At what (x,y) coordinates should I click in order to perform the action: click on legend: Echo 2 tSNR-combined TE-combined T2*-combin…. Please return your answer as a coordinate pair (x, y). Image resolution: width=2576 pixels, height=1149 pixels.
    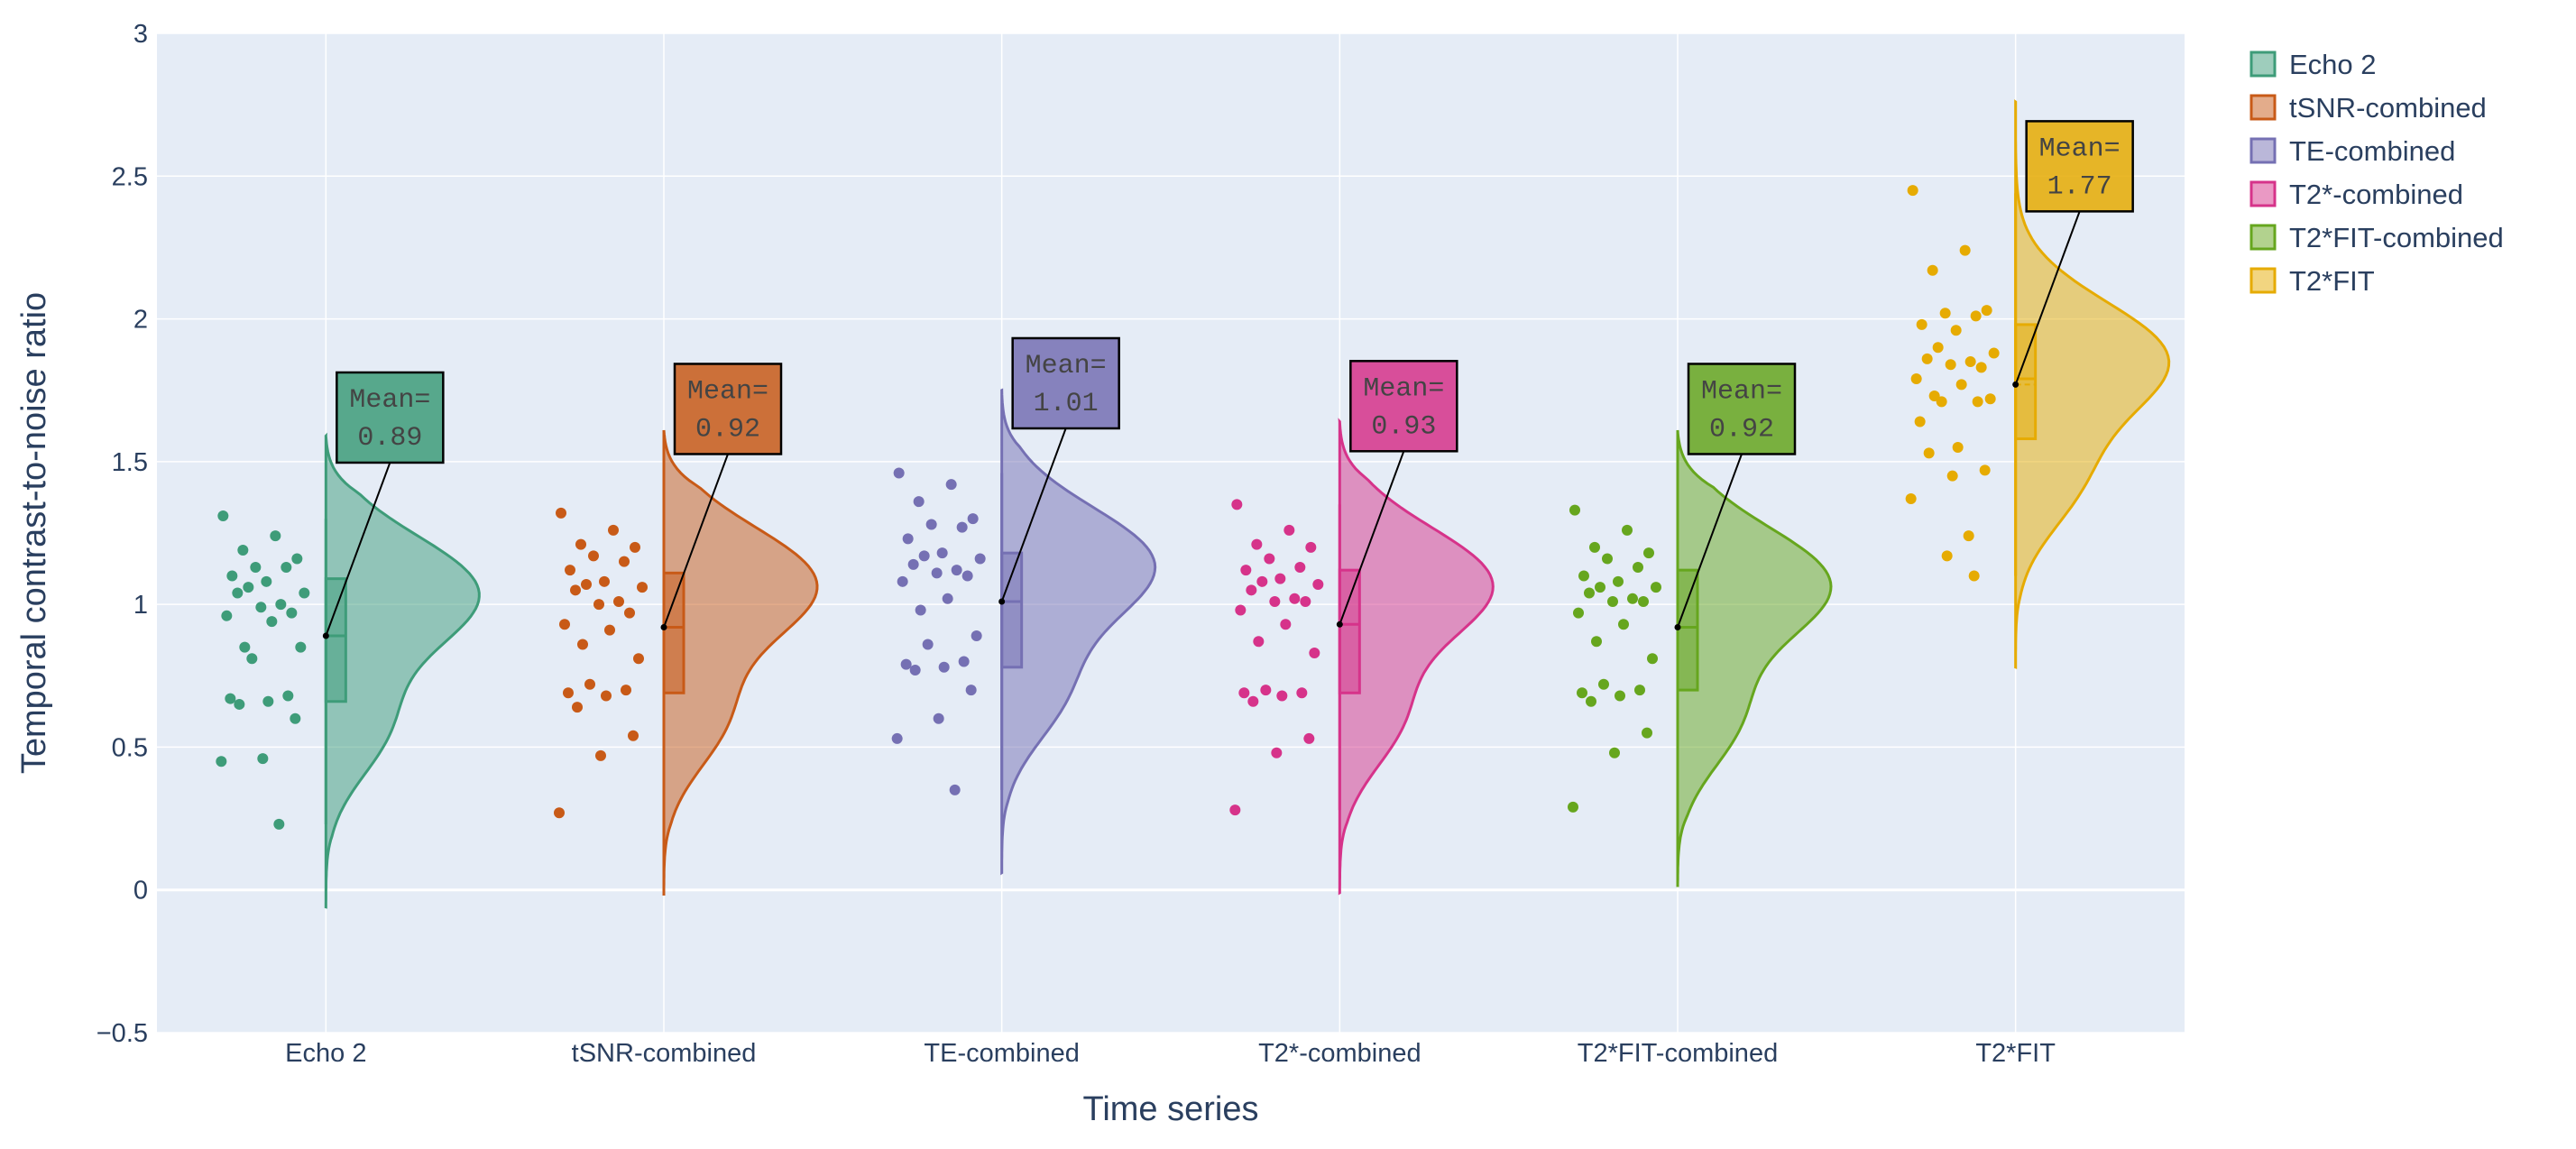
    Looking at the image, I should click on (2376, 173).